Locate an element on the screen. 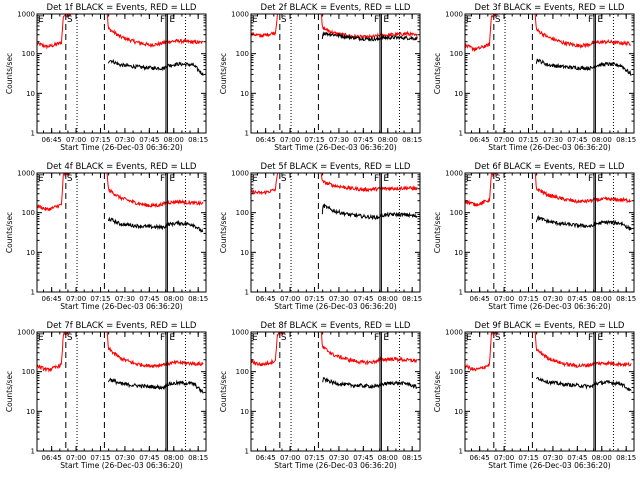 The width and height of the screenshot is (640, 480). chart-title: Det 1f BLACK = Events, RED = LLD is located at coordinates (122, 8).